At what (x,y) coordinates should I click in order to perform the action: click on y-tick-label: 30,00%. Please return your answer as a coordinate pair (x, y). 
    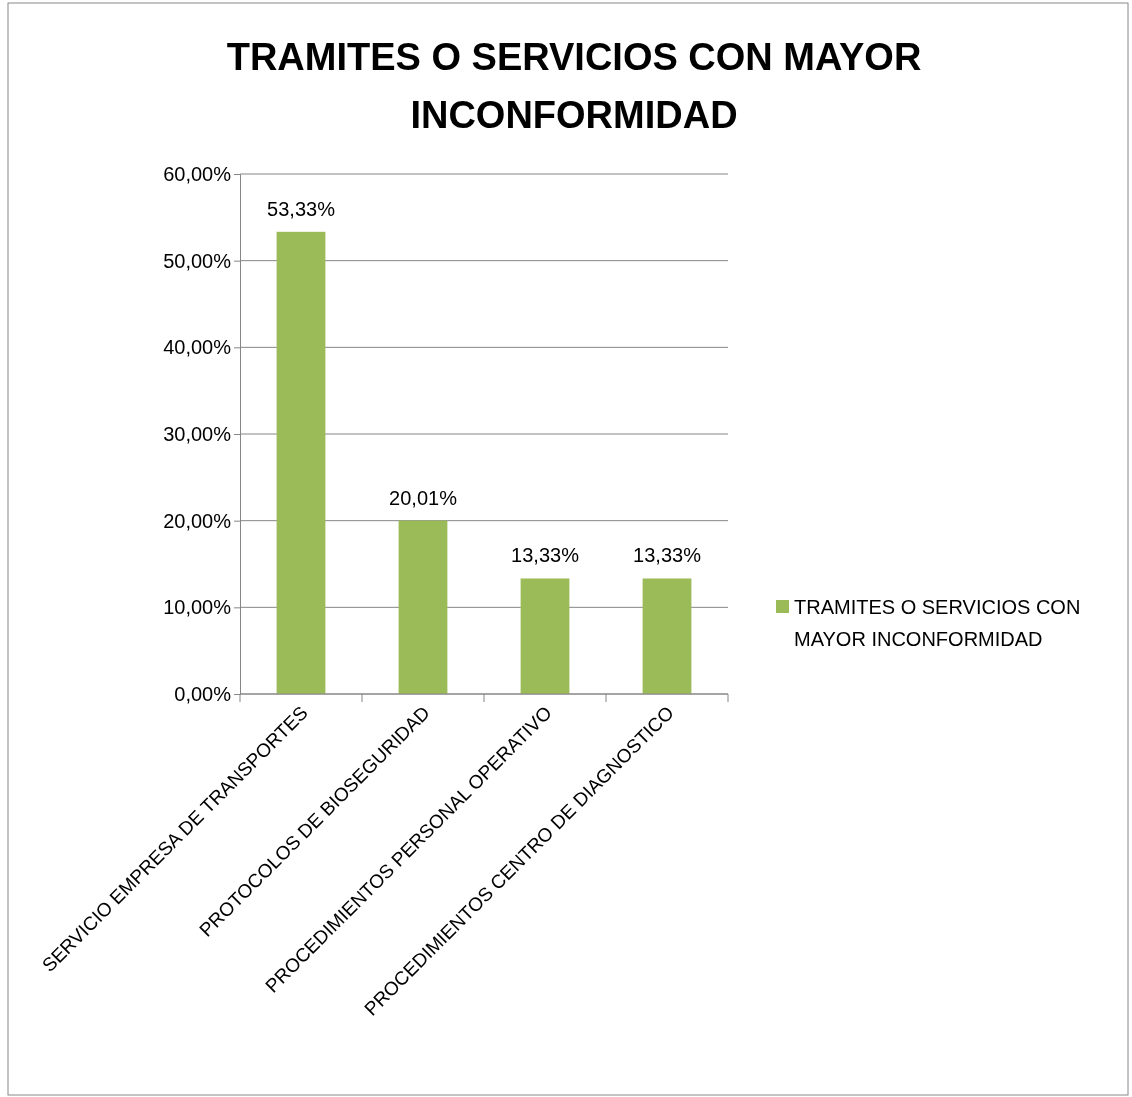
    Looking at the image, I should click on (197, 433).